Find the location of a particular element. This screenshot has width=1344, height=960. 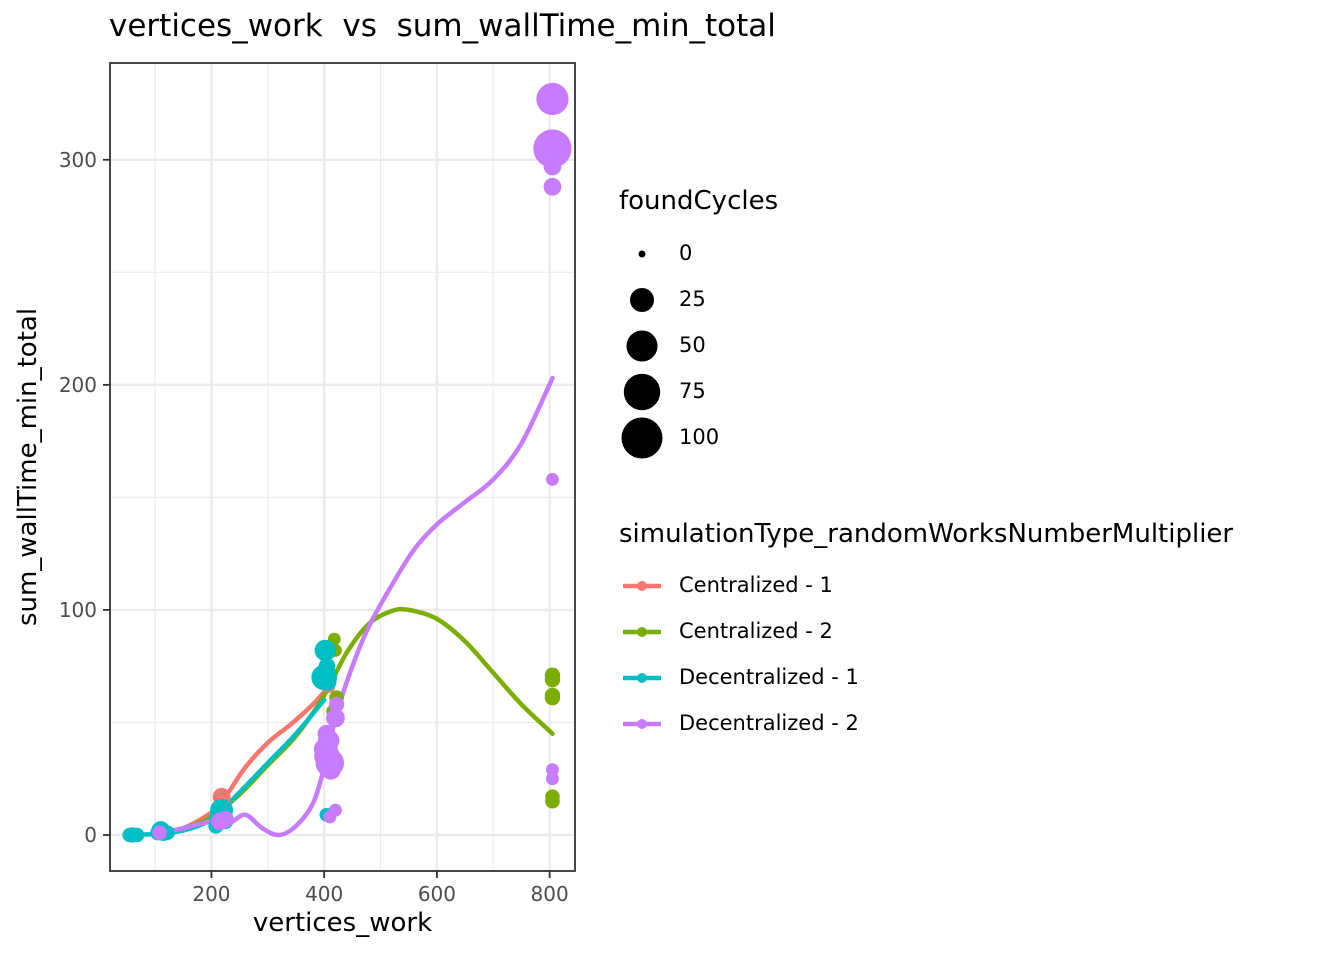

size-legend-label: 25 is located at coordinates (692, 299).